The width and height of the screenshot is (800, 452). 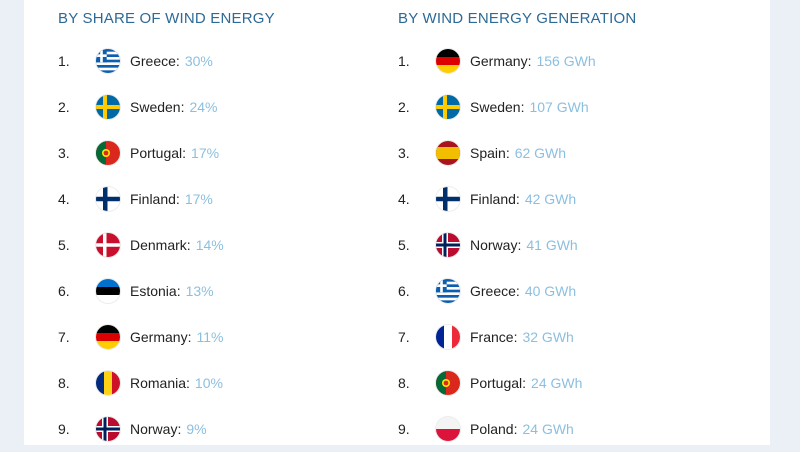 I want to click on ranking-item: 8. Romania:10%, so click(x=141, y=383).